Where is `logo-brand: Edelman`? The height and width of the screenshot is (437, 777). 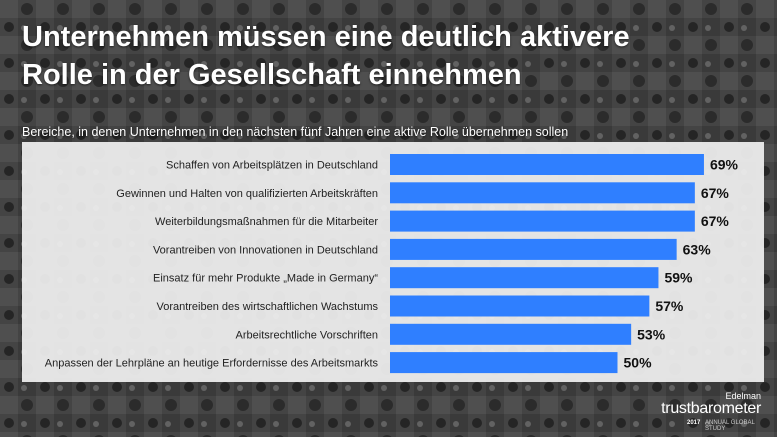 logo-brand: Edelman is located at coordinates (743, 396).